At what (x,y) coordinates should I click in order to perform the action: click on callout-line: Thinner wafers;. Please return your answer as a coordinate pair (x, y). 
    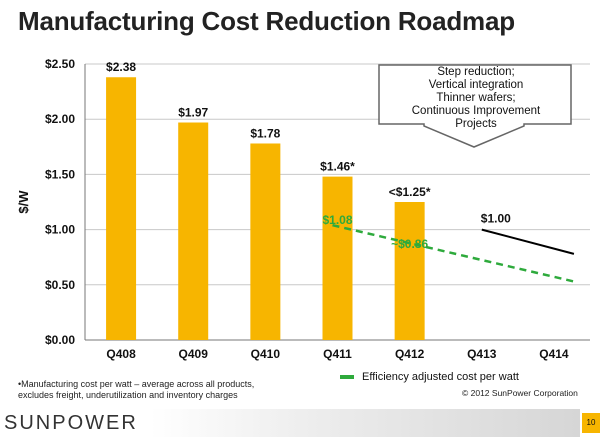
    Looking at the image, I should click on (476, 98).